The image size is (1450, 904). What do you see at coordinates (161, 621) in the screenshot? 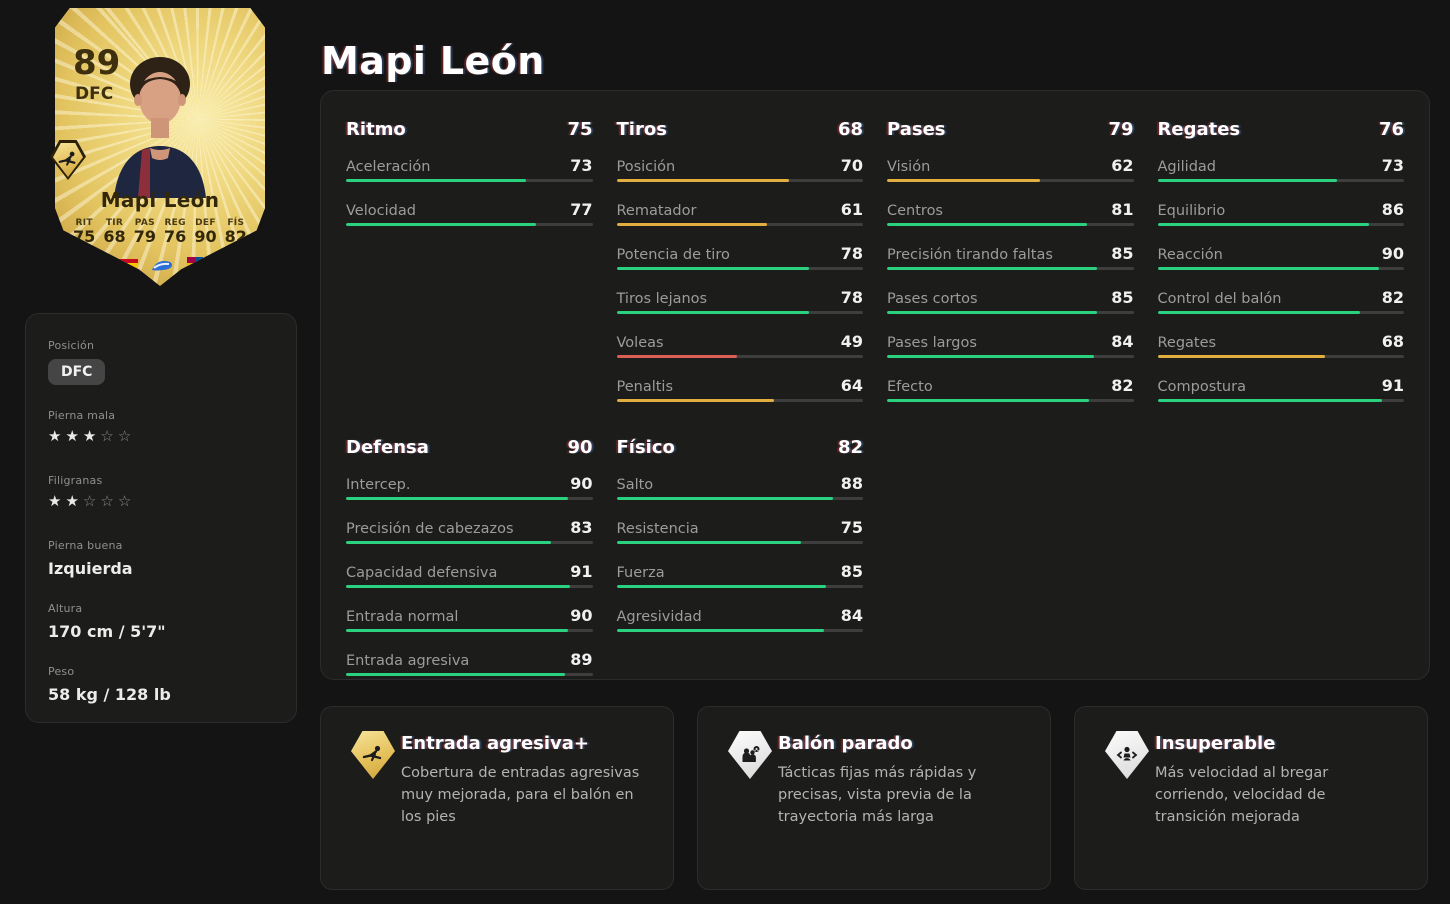
I see `bio-height: Altura 170 cm / 5'7"` at bounding box center [161, 621].